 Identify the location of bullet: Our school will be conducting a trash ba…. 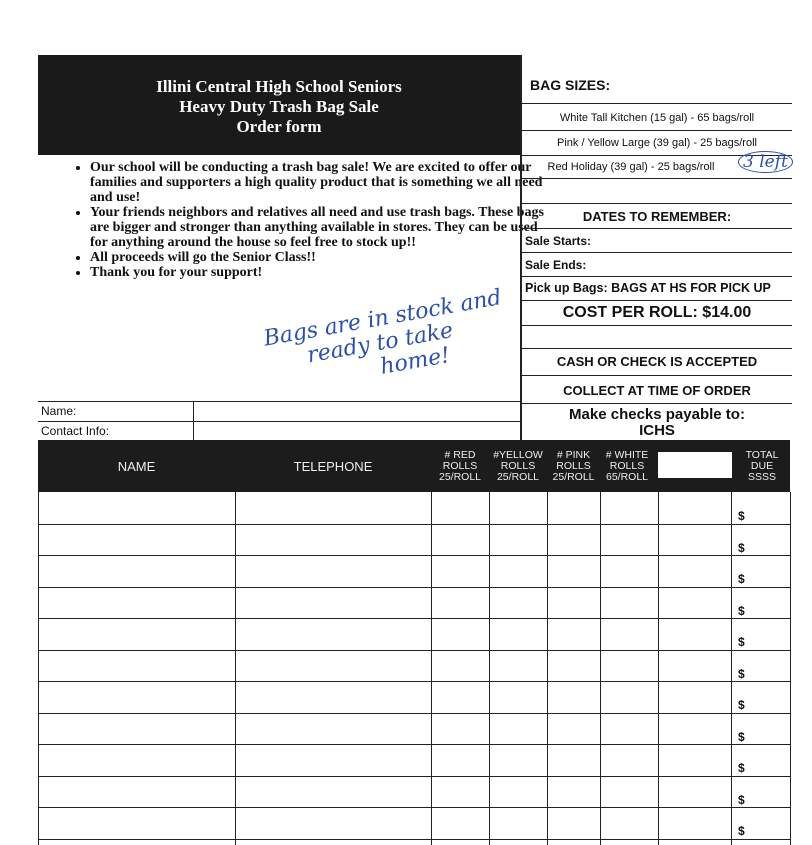
(320, 182).